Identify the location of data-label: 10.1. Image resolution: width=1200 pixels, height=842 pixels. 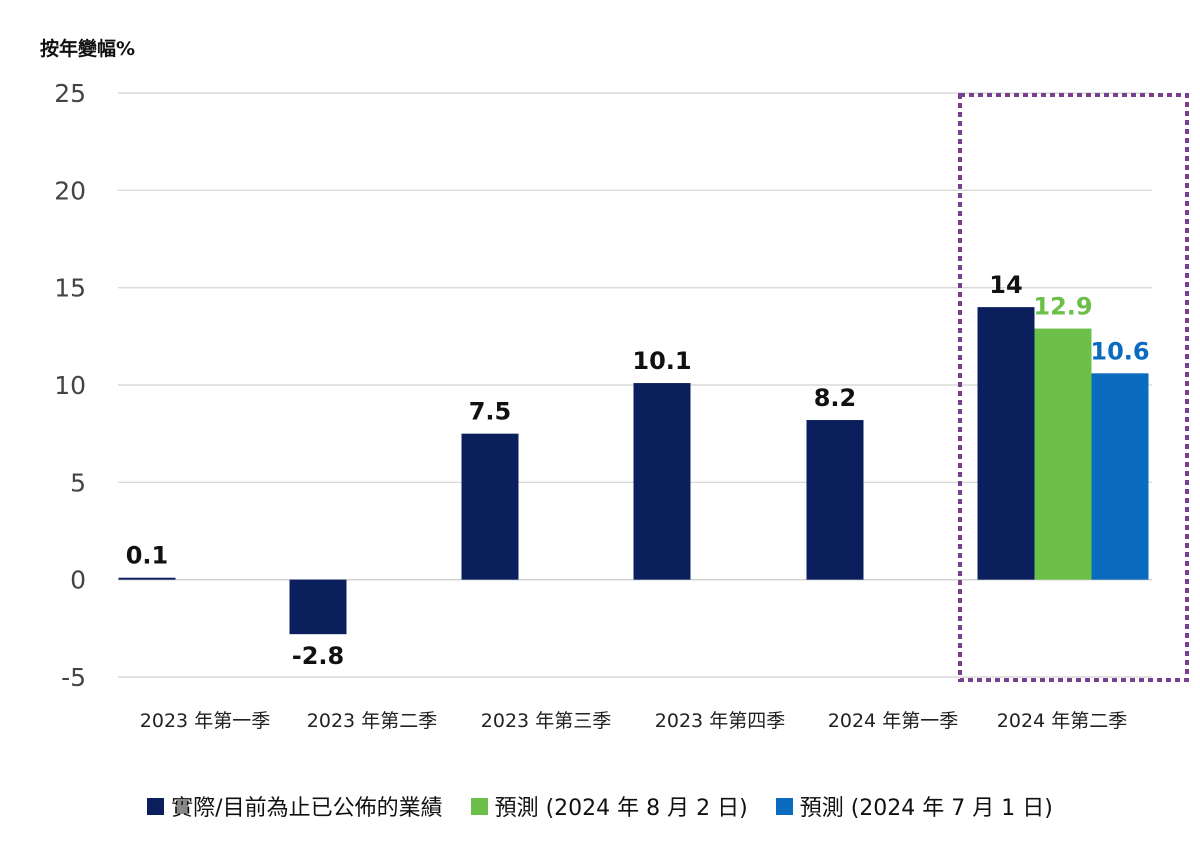
(661, 361).